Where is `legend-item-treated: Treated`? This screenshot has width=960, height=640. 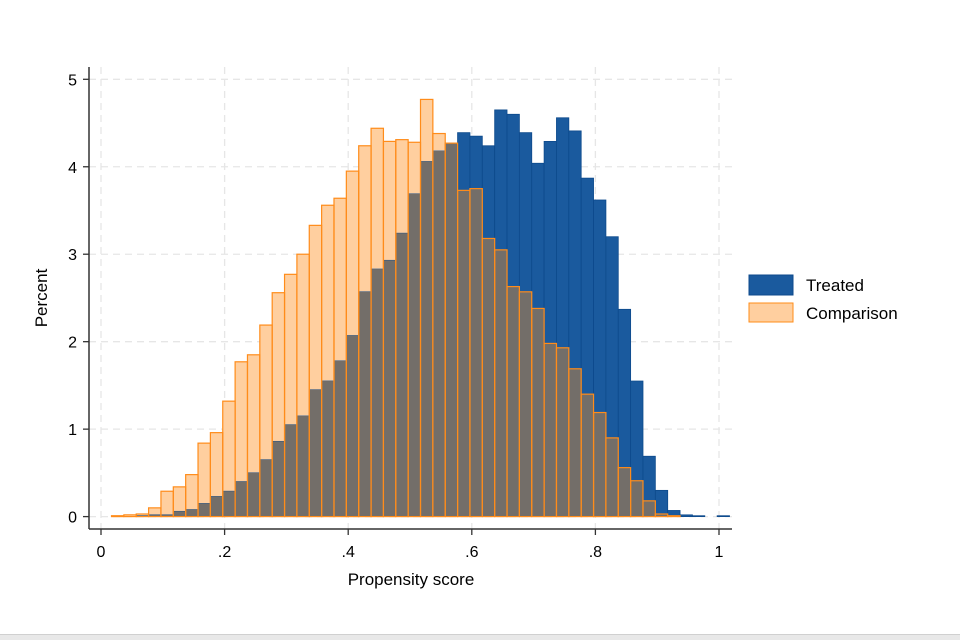
legend-item-treated: Treated is located at coordinates (806, 285).